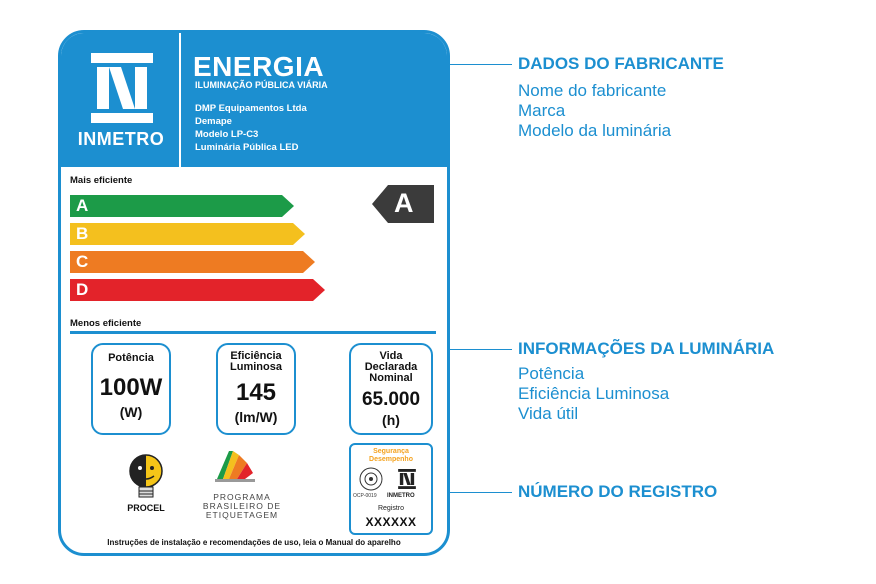  I want to click on model-name: Modelo LP-C3, so click(227, 134).